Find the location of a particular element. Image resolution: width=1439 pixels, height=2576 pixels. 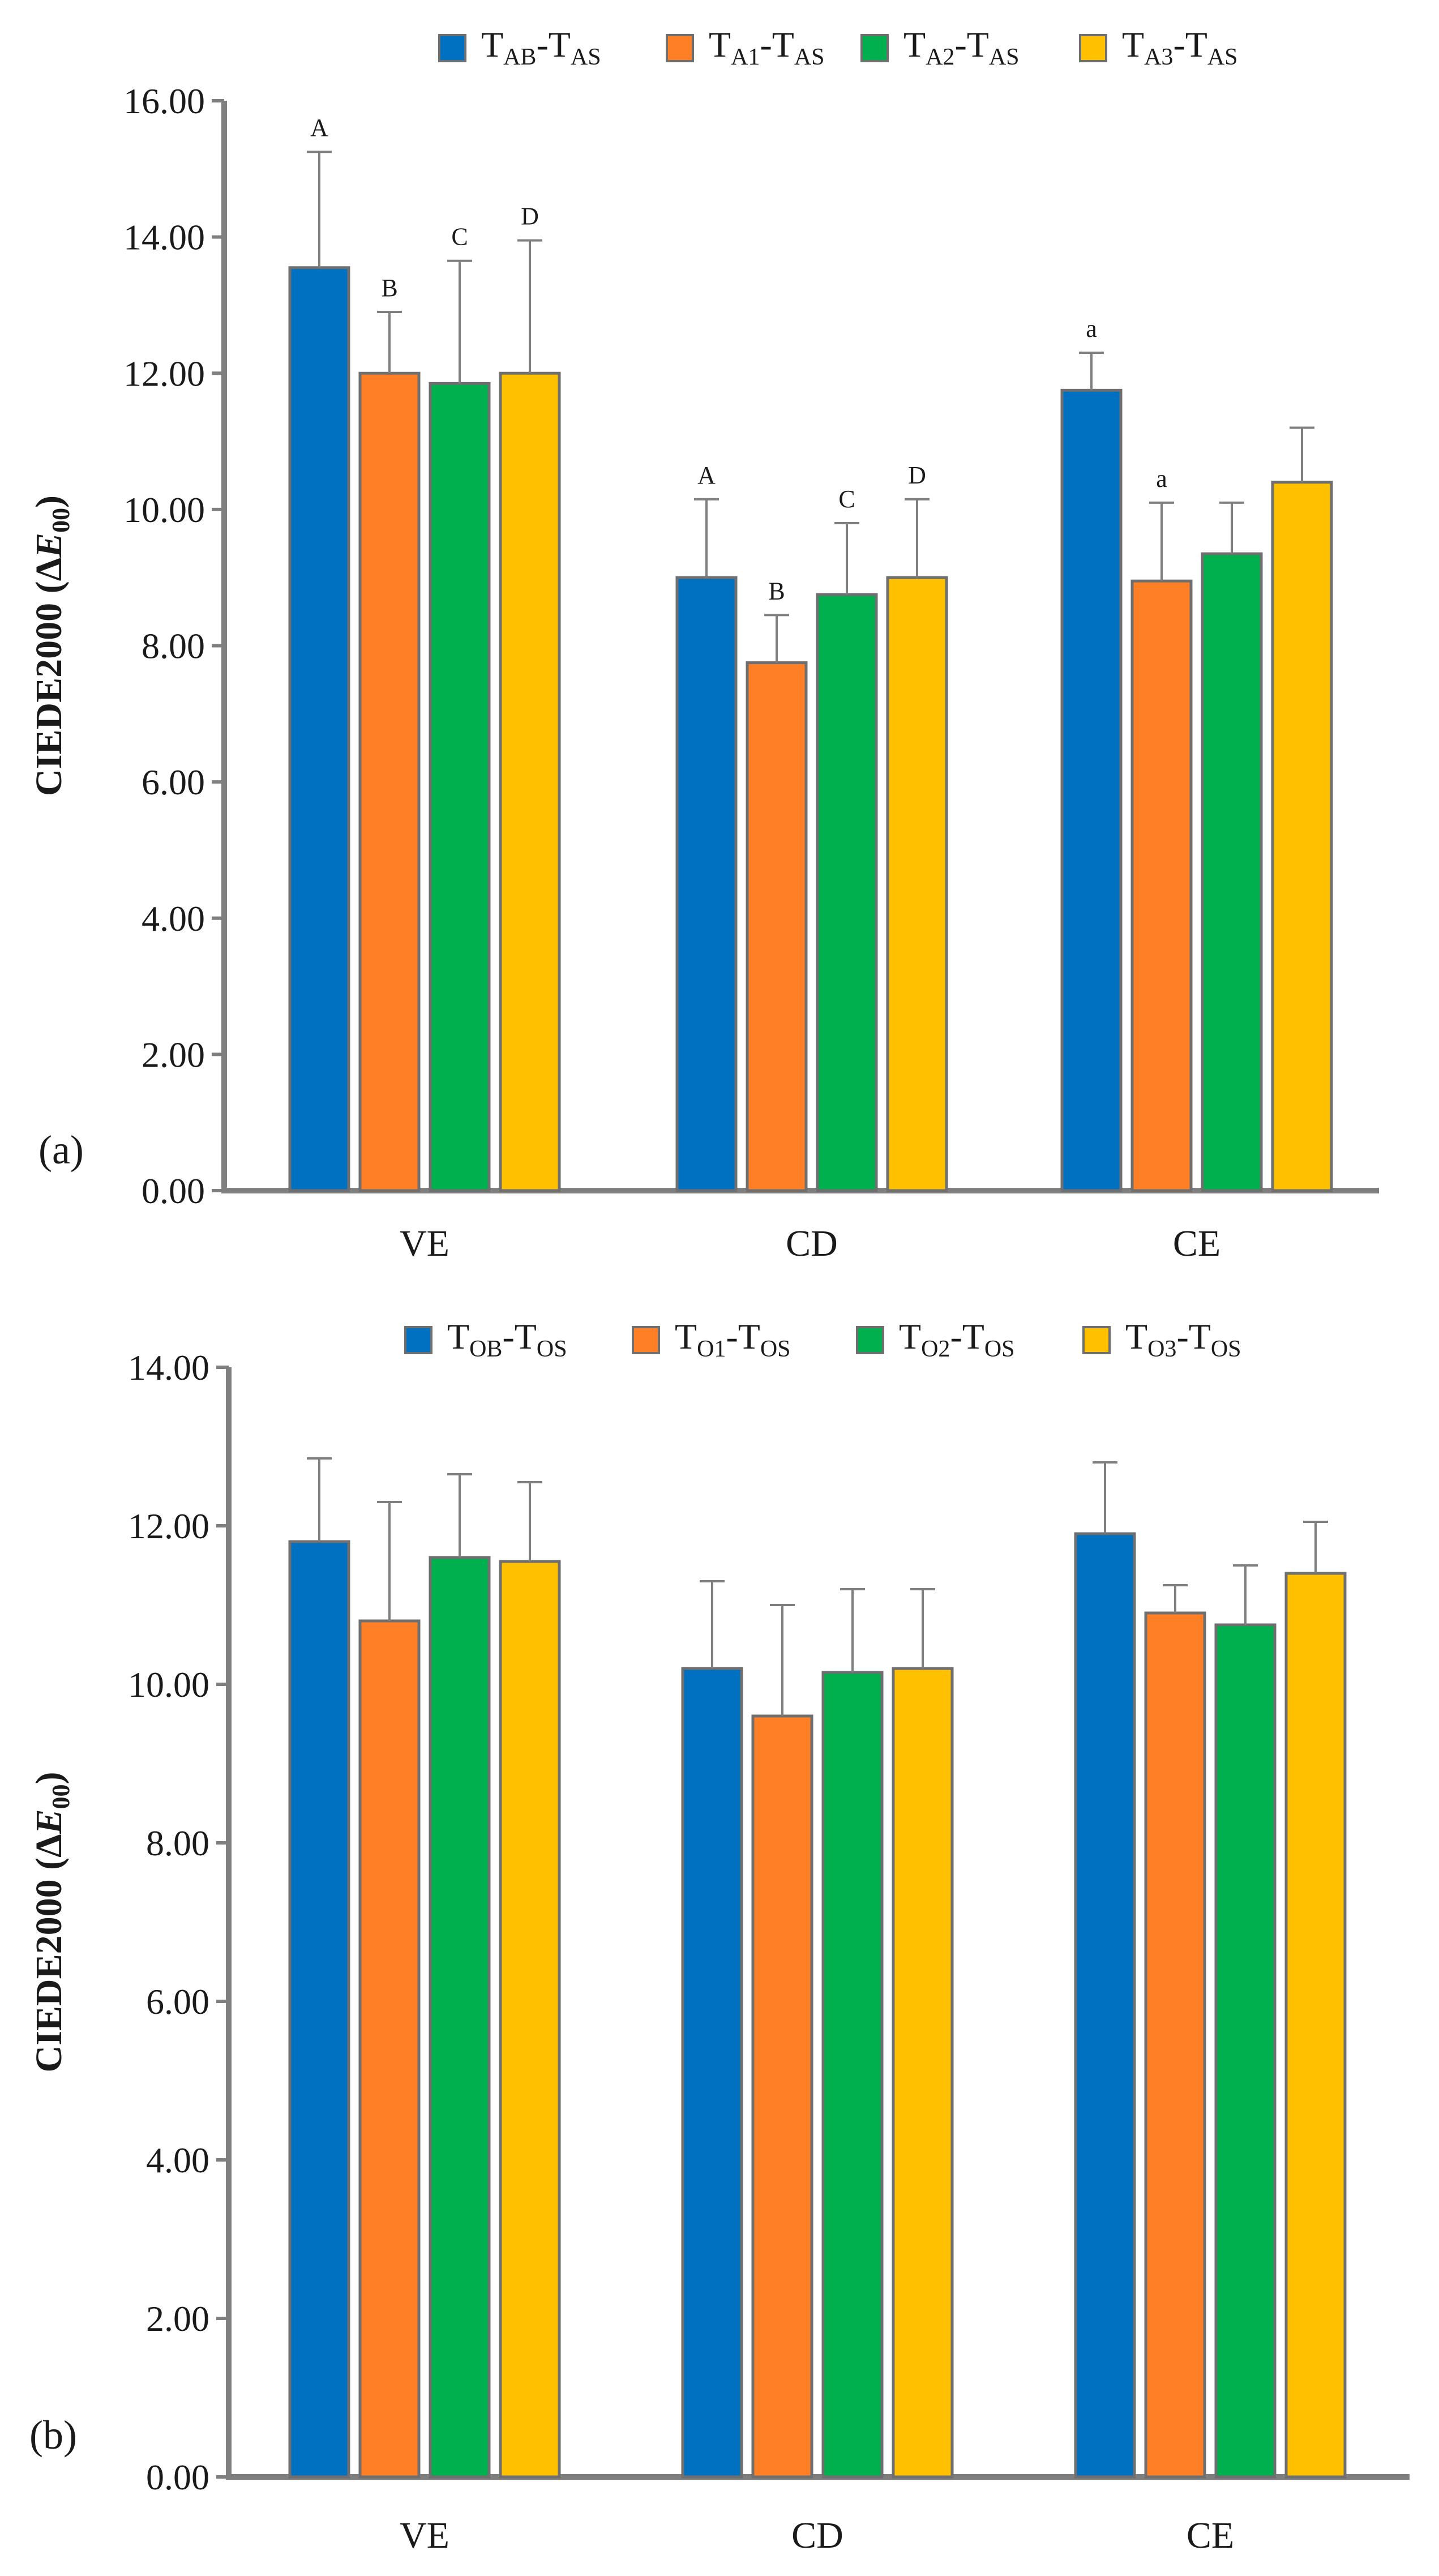

legend-entry: TO3-TOS is located at coordinates (1183, 1339).